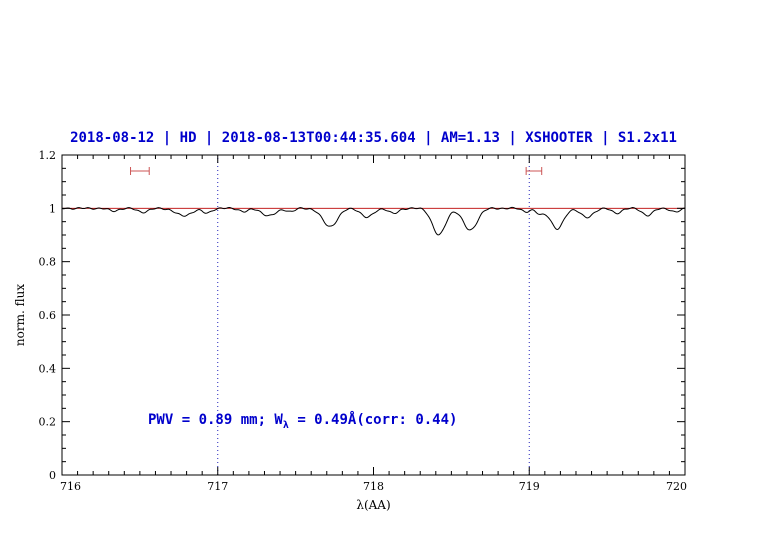 This screenshot has height=542, width=782. What do you see at coordinates (70, 486) in the screenshot?
I see `x-tick-label: 716` at bounding box center [70, 486].